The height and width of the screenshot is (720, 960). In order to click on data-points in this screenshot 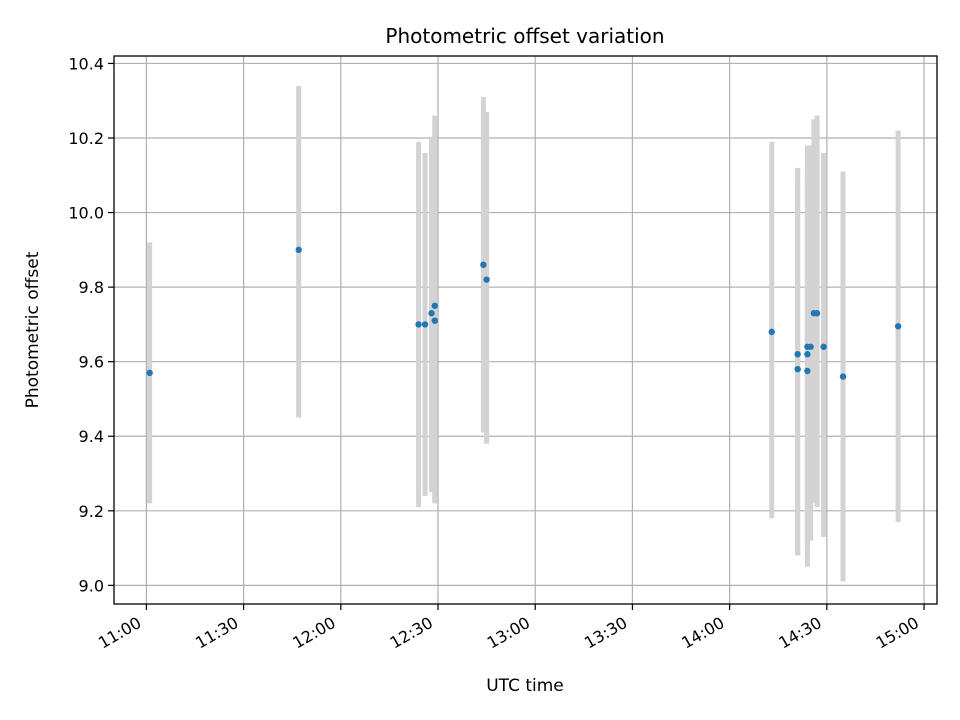, I will do `click(524, 313)`.